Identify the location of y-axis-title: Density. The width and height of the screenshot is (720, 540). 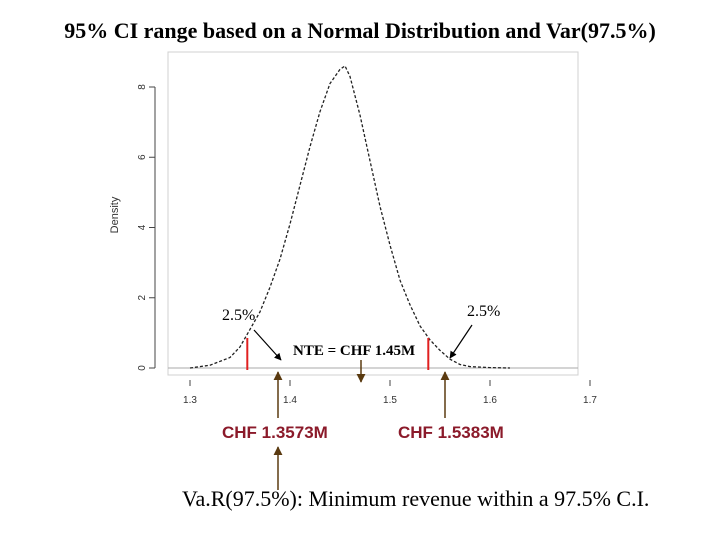
(115, 214).